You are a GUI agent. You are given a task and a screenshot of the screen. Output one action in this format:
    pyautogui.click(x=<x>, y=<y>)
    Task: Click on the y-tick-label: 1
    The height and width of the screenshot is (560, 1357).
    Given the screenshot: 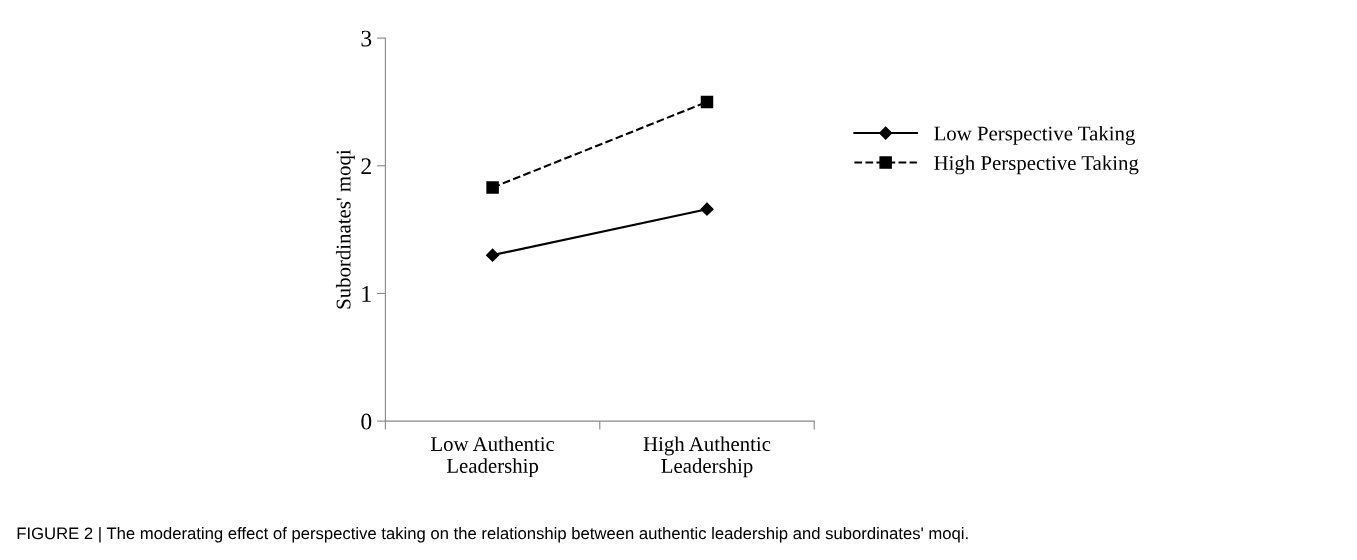 What is the action you would take?
    pyautogui.click(x=366, y=294)
    